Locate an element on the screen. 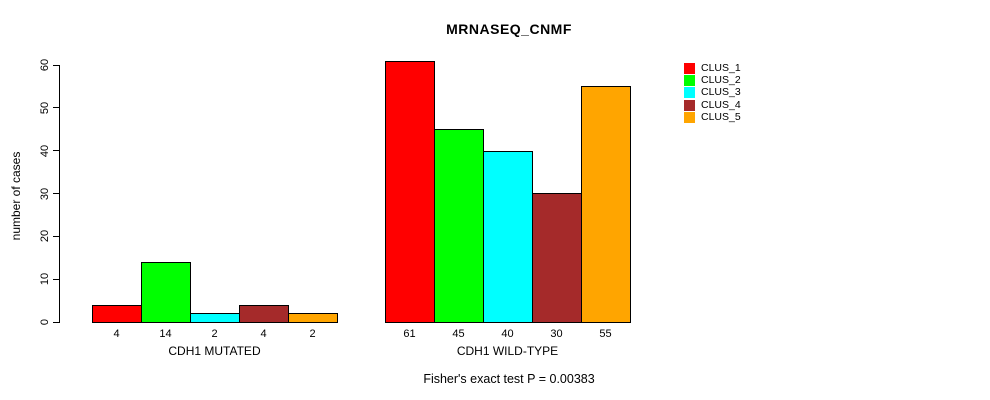 Image resolution: width=990 pixels, height=400 pixels. legend-label: CLUS_4 is located at coordinates (721, 104).